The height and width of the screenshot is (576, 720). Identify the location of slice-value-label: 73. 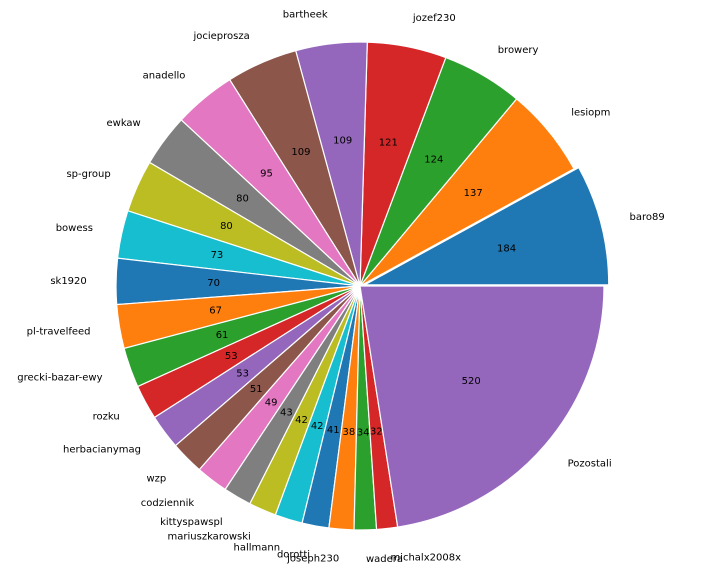
(217, 255).